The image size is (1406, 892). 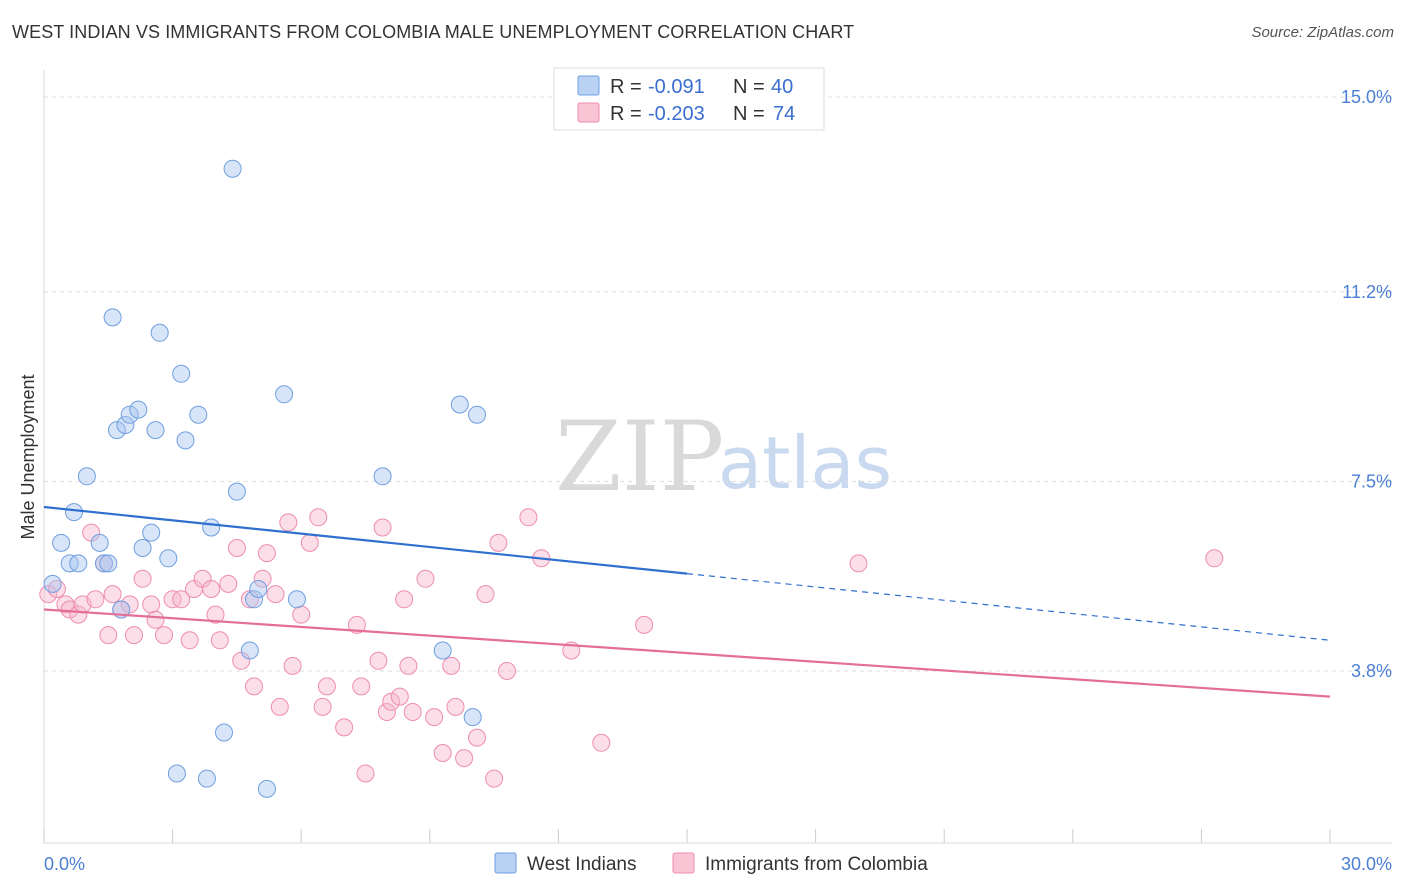 What do you see at coordinates (64, 864) in the screenshot?
I see `x-tick-label-min: 0.0%` at bounding box center [64, 864].